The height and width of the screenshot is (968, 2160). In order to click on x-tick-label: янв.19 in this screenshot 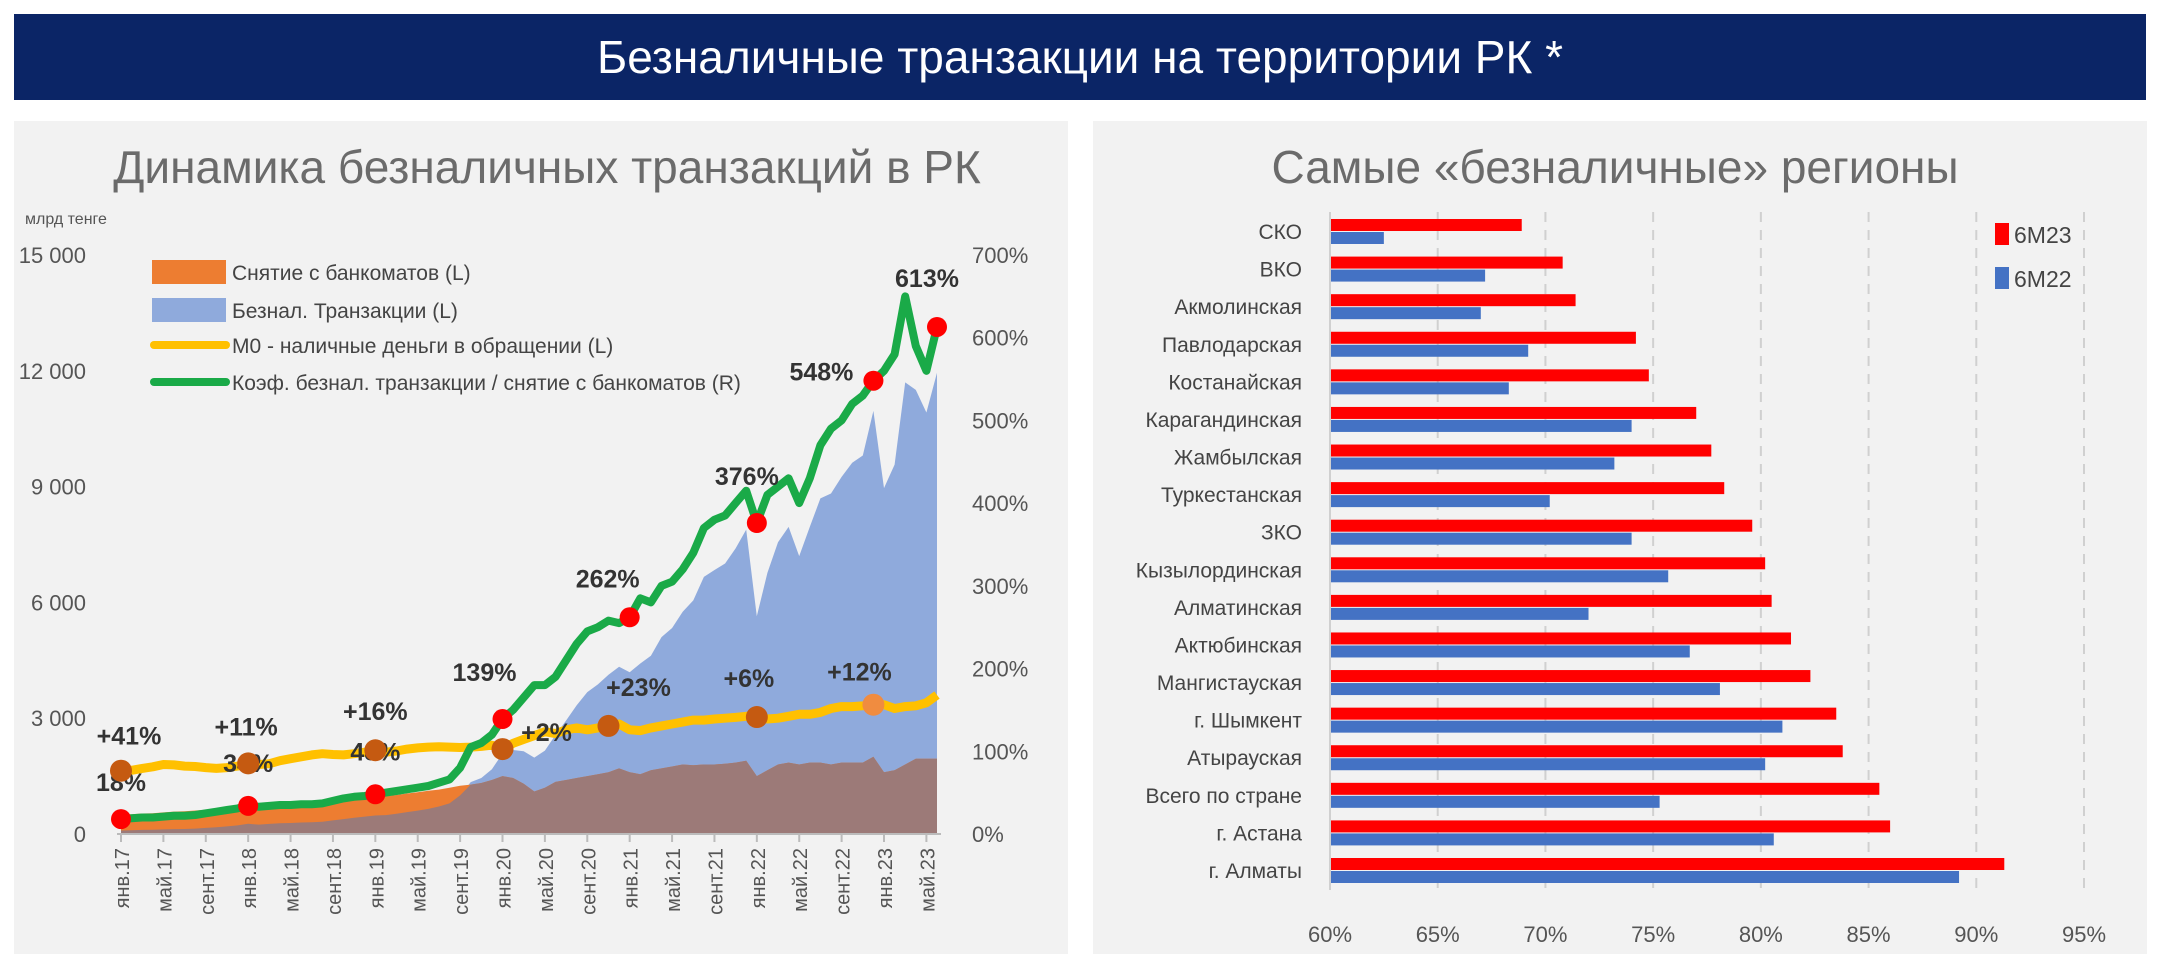, I will do `click(377, 878)`.